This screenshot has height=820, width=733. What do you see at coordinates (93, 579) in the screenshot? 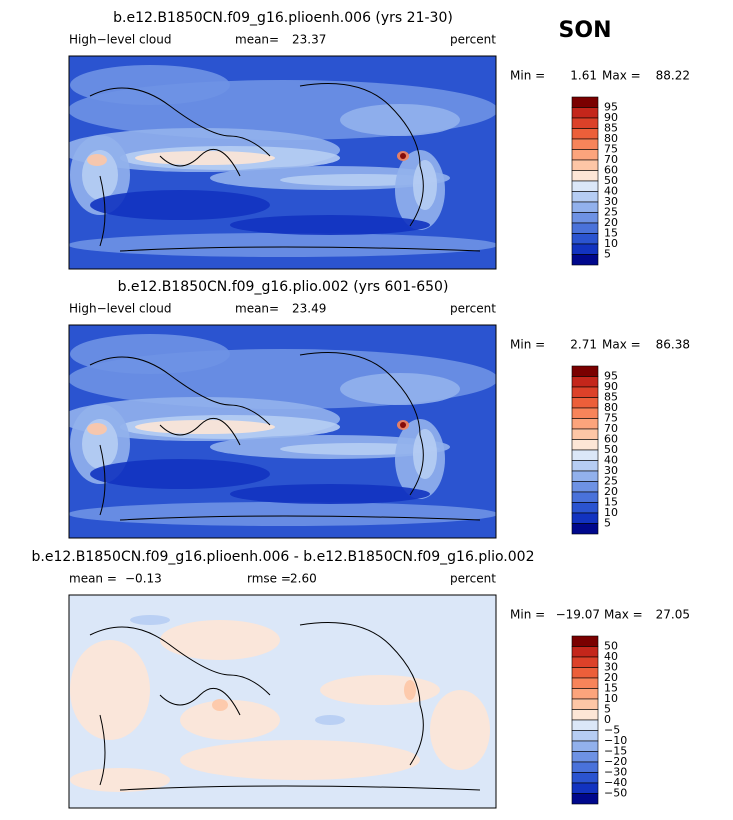
I see `panel-header: mean =` at bounding box center [93, 579].